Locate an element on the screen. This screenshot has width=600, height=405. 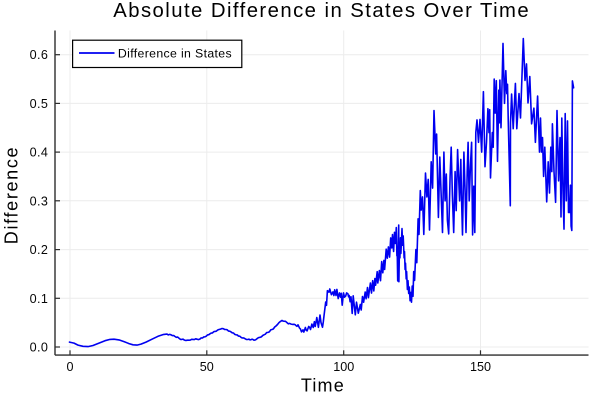
svg-text: 0.6 is located at coordinates (39, 55).